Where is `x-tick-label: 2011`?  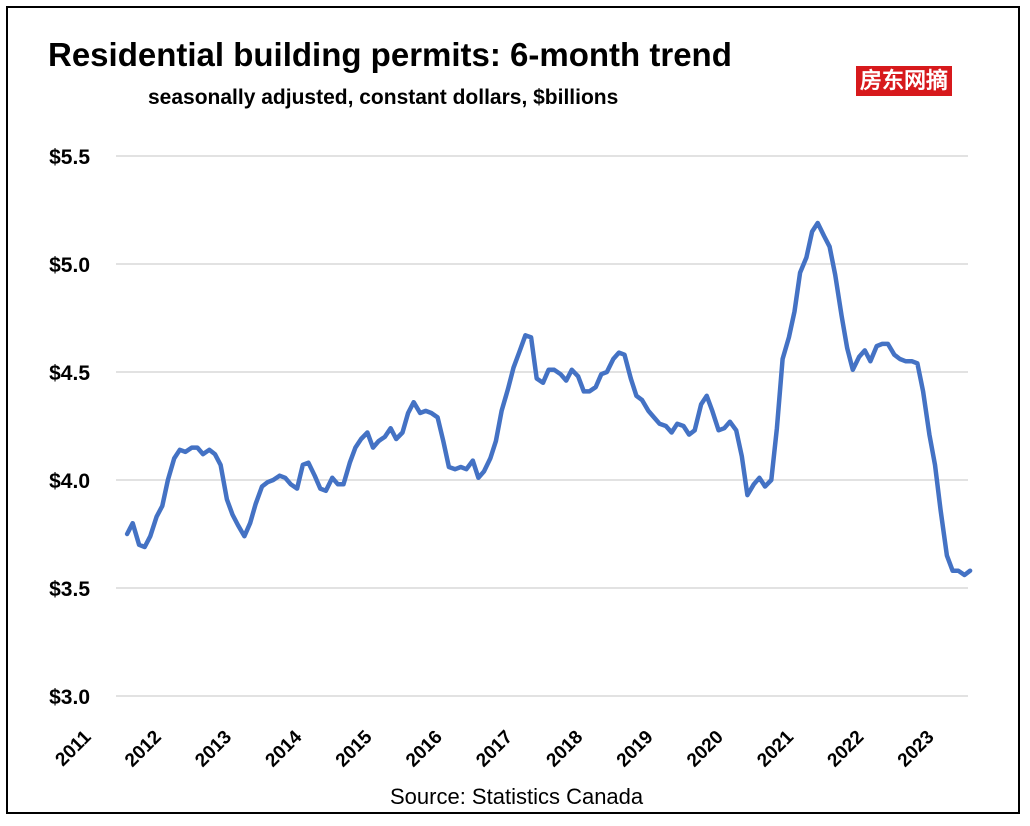
x-tick-label: 2011 is located at coordinates (74, 748).